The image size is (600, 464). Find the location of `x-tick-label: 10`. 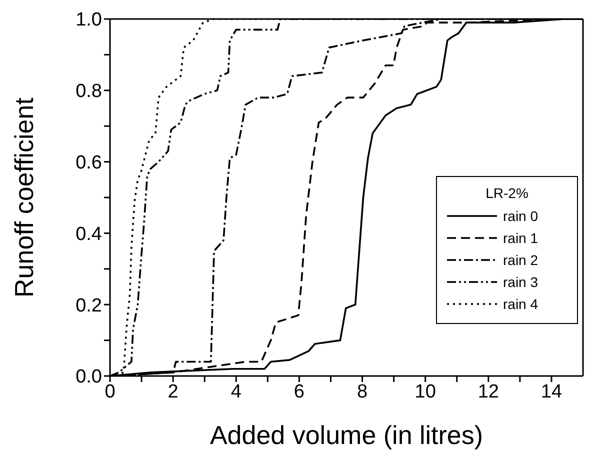

x-tick-label: 10 is located at coordinates (425, 391).